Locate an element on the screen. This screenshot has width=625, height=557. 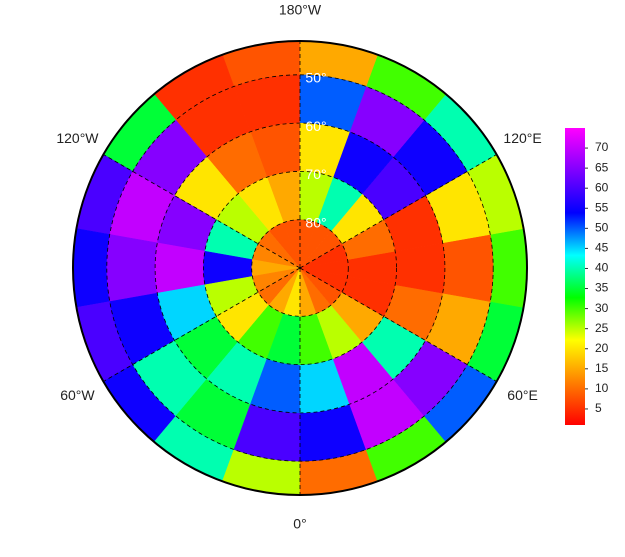
longitude-label: 120°W is located at coordinates (77, 138).